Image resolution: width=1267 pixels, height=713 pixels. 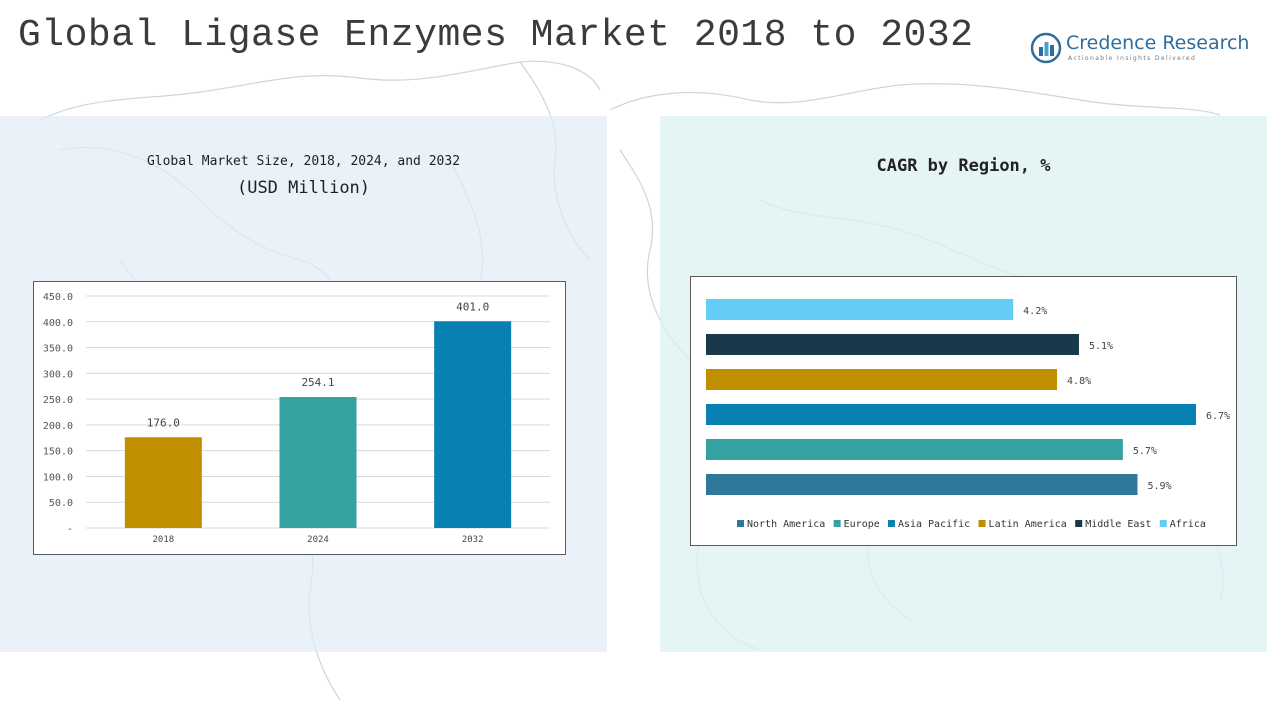 What do you see at coordinates (303, 161) in the screenshot?
I see `market-size-chart-title: Global Market Size, 2018, 2024, and 2032` at bounding box center [303, 161].